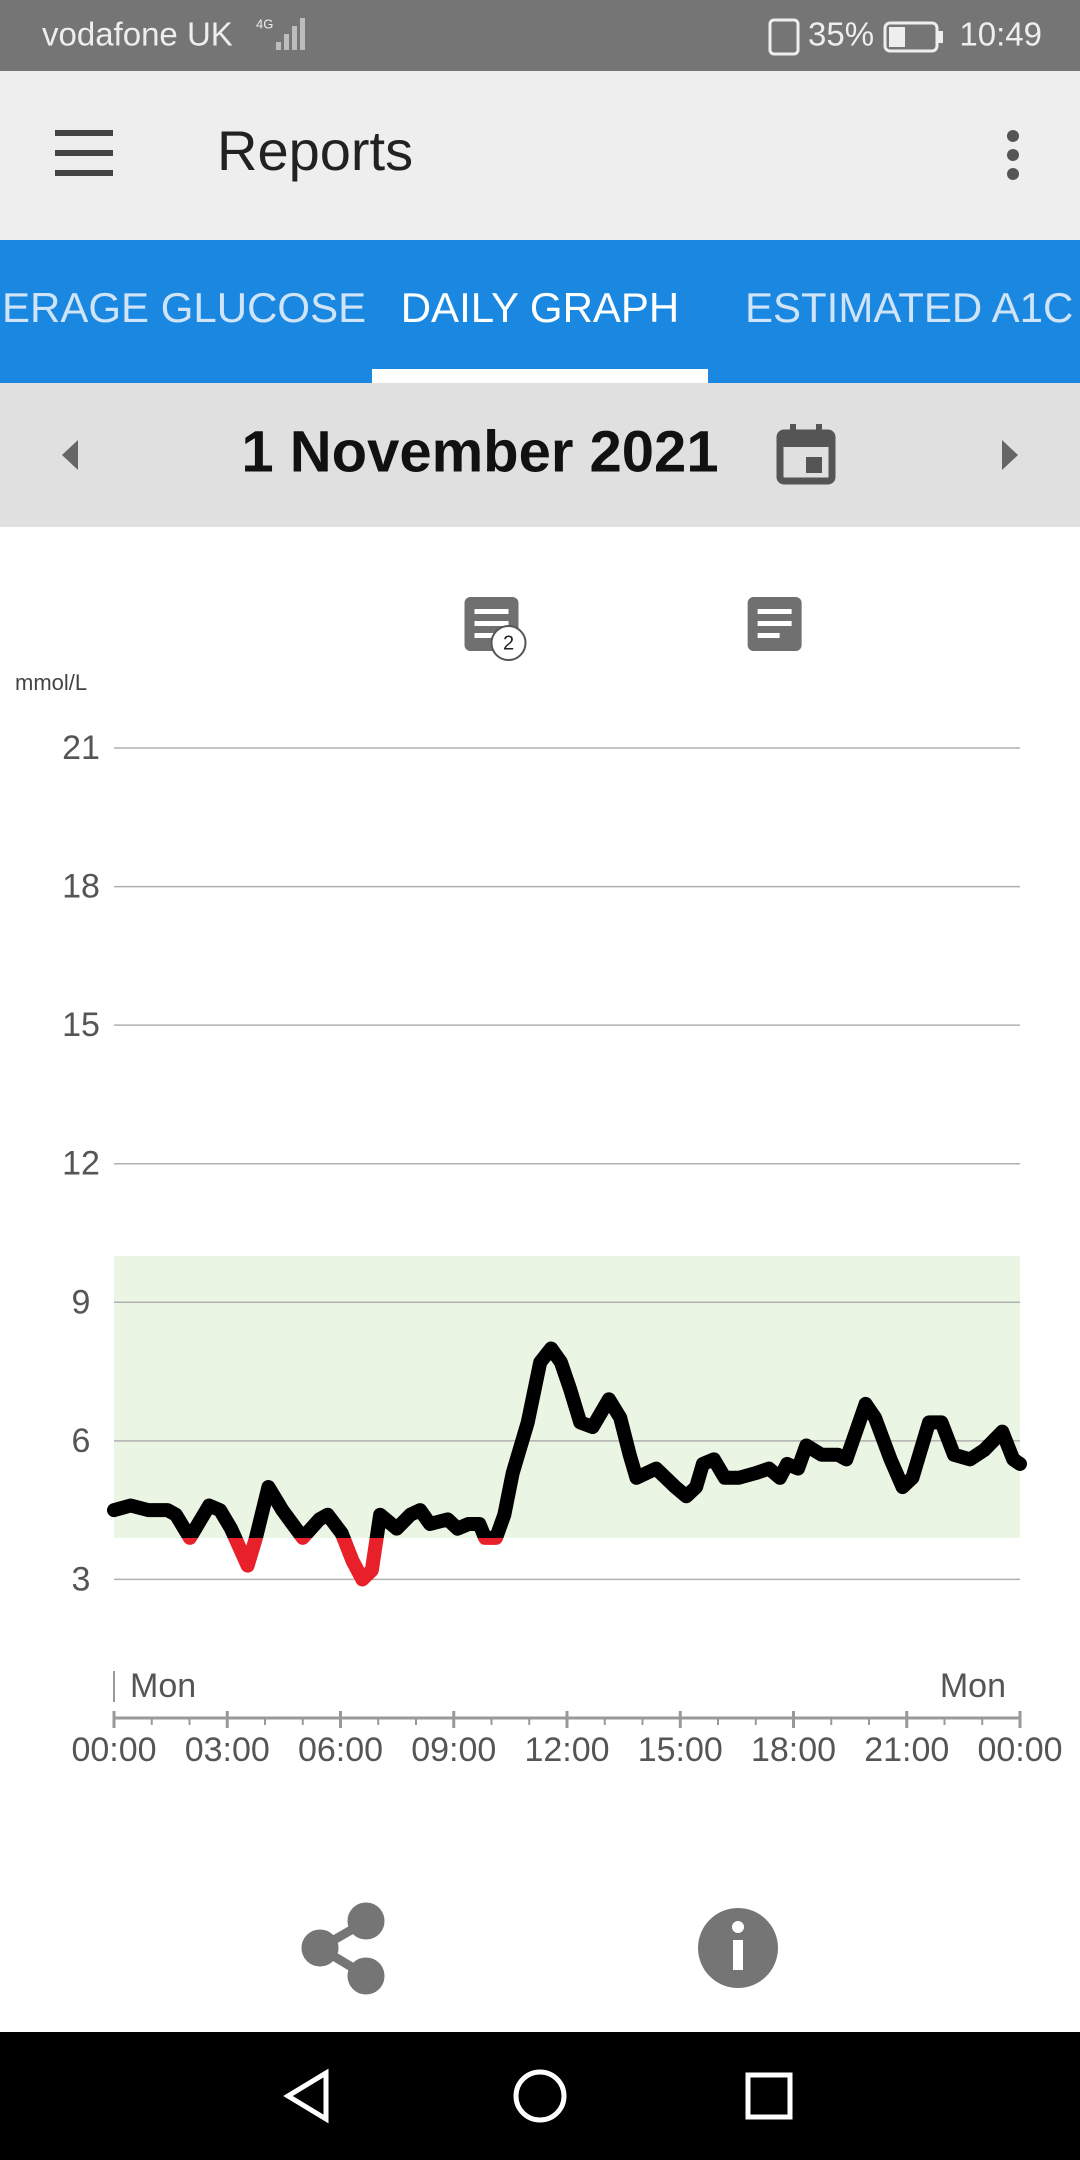  I want to click on tab-bar, so click(540, 311).